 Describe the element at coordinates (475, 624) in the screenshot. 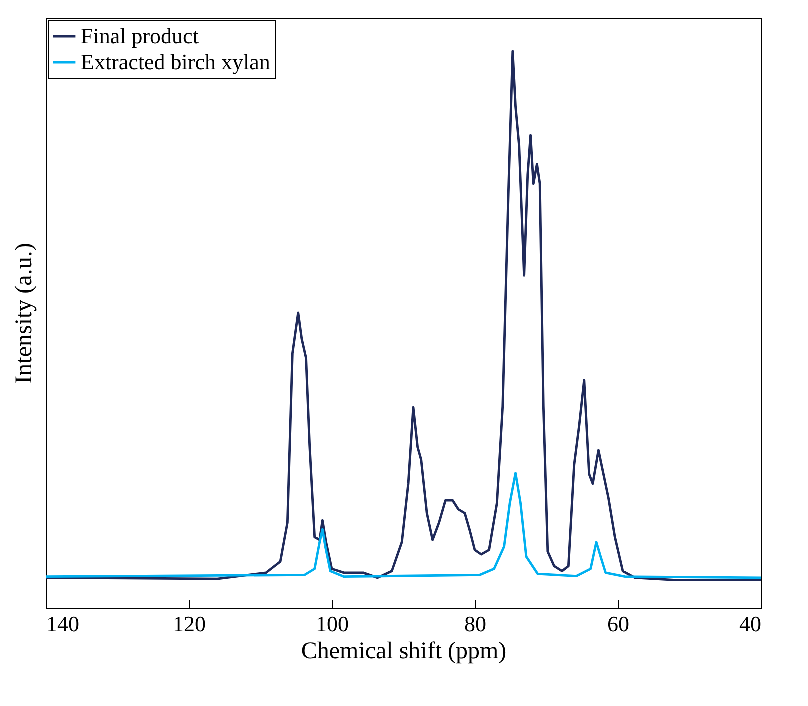

I see `x-tick-label: 80` at that location.